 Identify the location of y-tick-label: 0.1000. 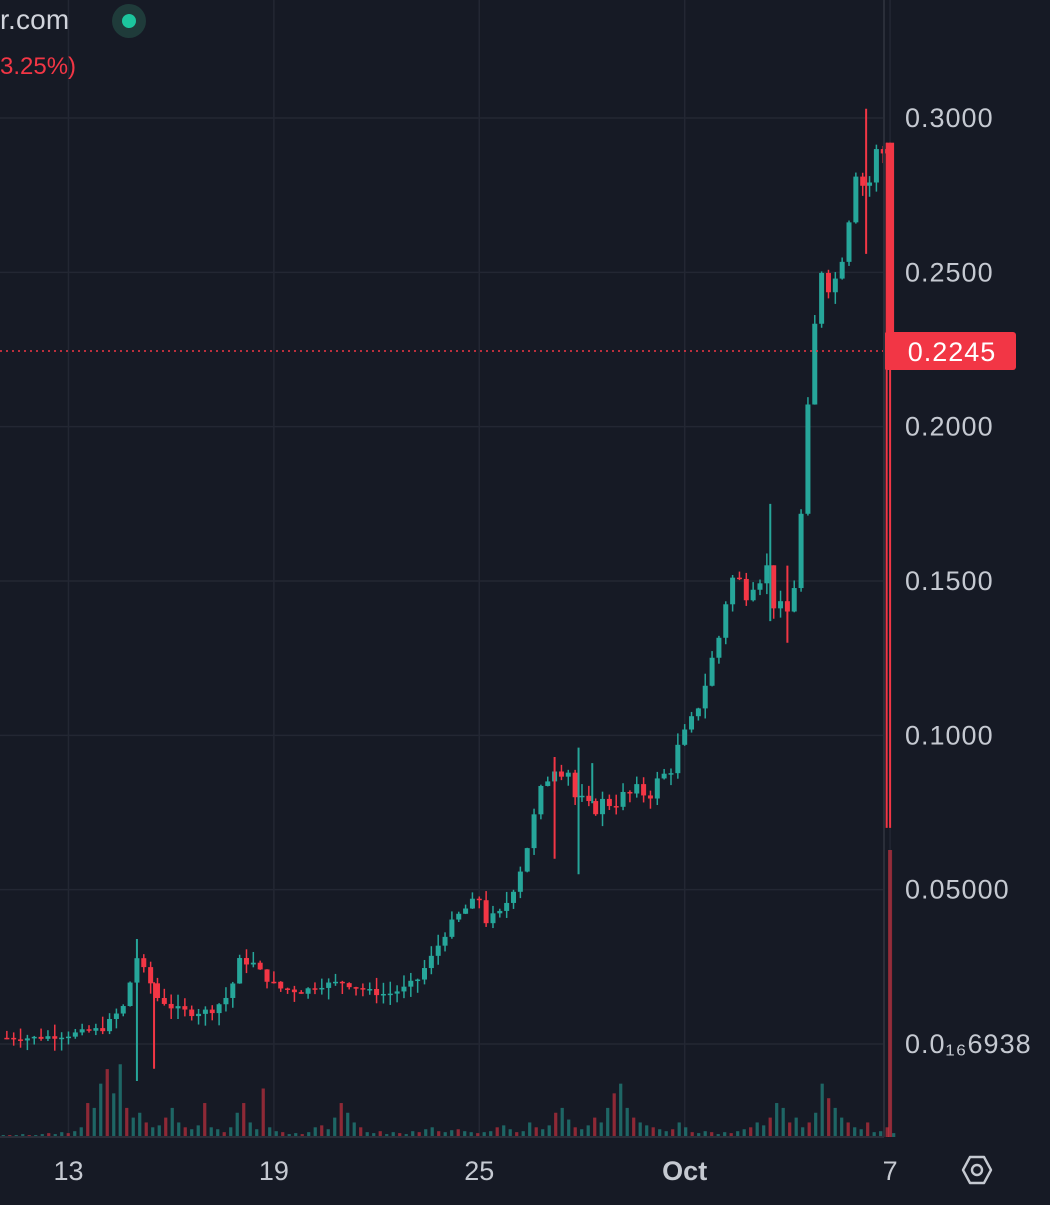
(949, 735).